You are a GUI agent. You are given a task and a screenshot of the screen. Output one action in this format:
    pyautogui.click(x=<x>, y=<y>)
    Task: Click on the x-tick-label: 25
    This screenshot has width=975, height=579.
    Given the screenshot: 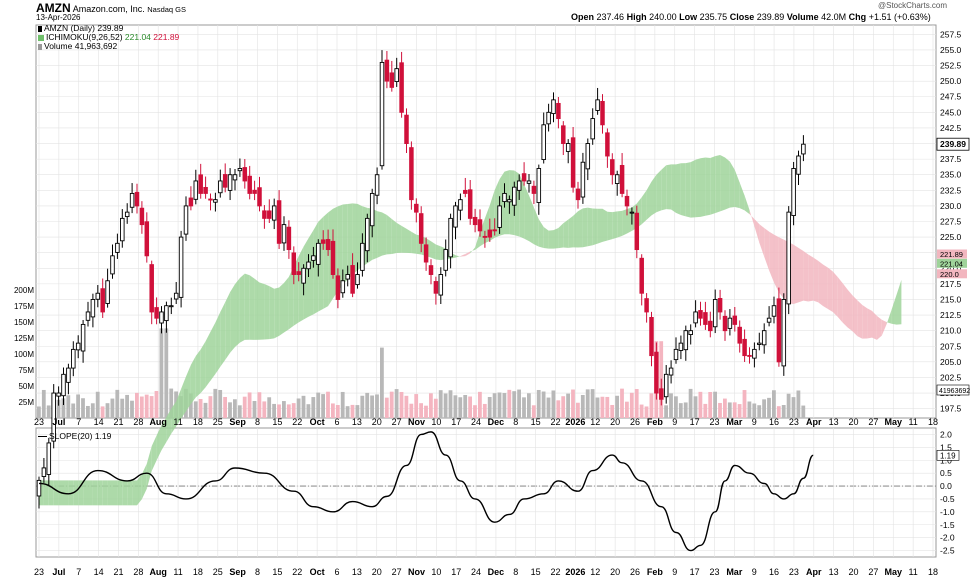 What is the action you would take?
    pyautogui.click(x=218, y=572)
    